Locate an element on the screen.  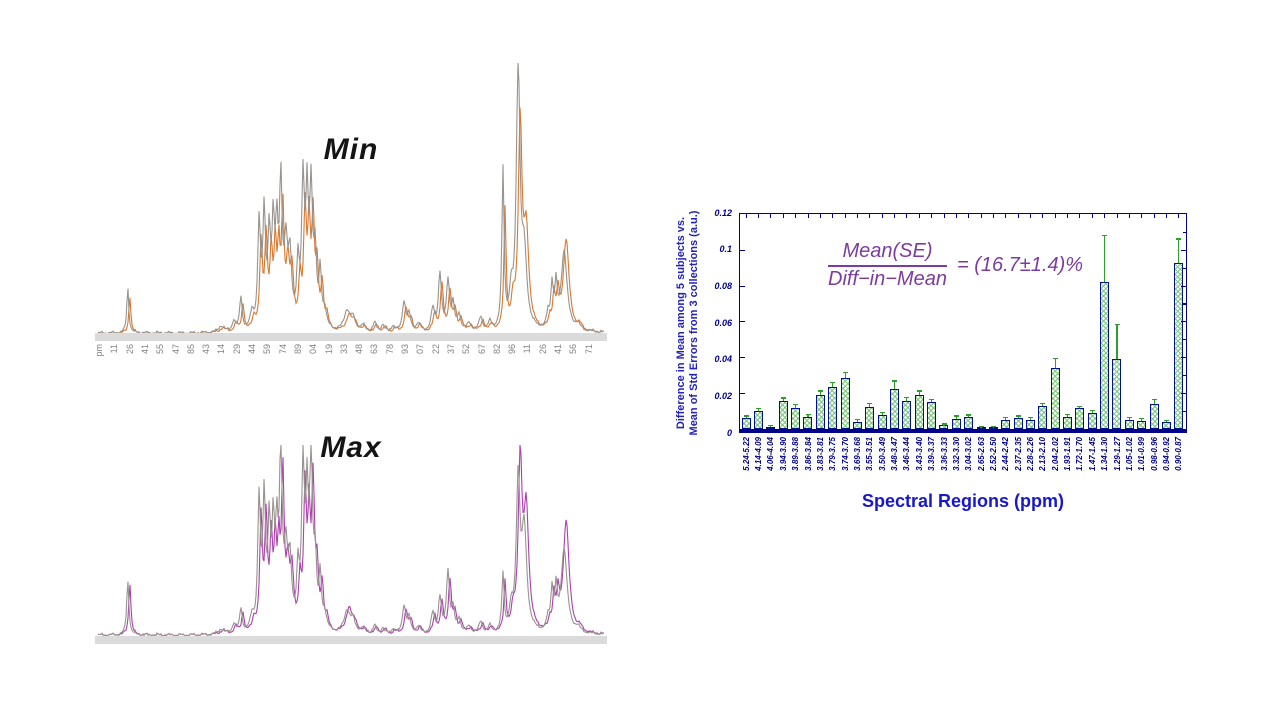
spectrum-x-tick-label: 43 is located at coordinates (206, 349).